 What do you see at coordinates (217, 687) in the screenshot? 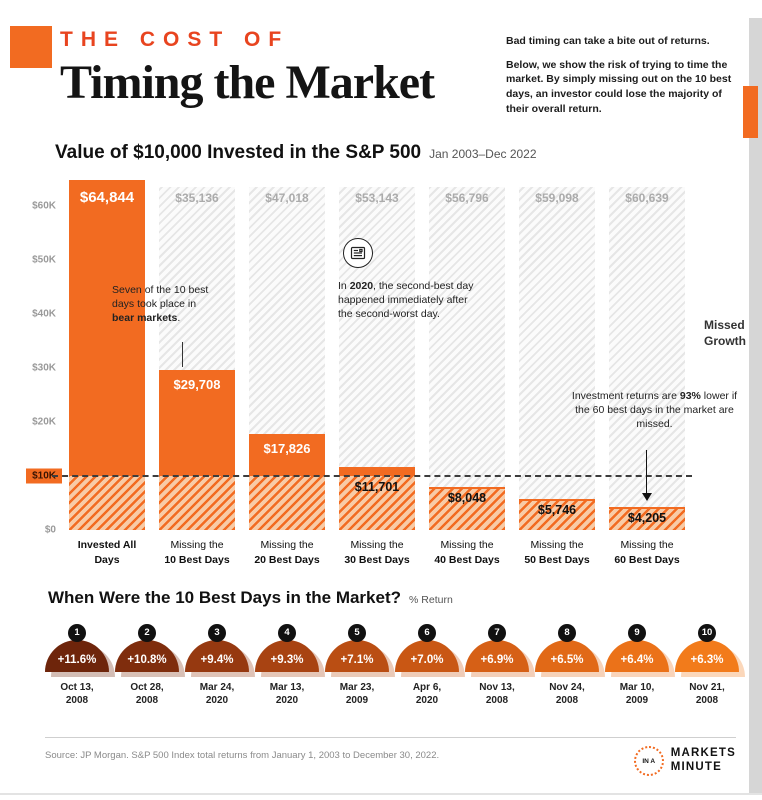
I see `date-line1: Mar 24,` at bounding box center [217, 687].